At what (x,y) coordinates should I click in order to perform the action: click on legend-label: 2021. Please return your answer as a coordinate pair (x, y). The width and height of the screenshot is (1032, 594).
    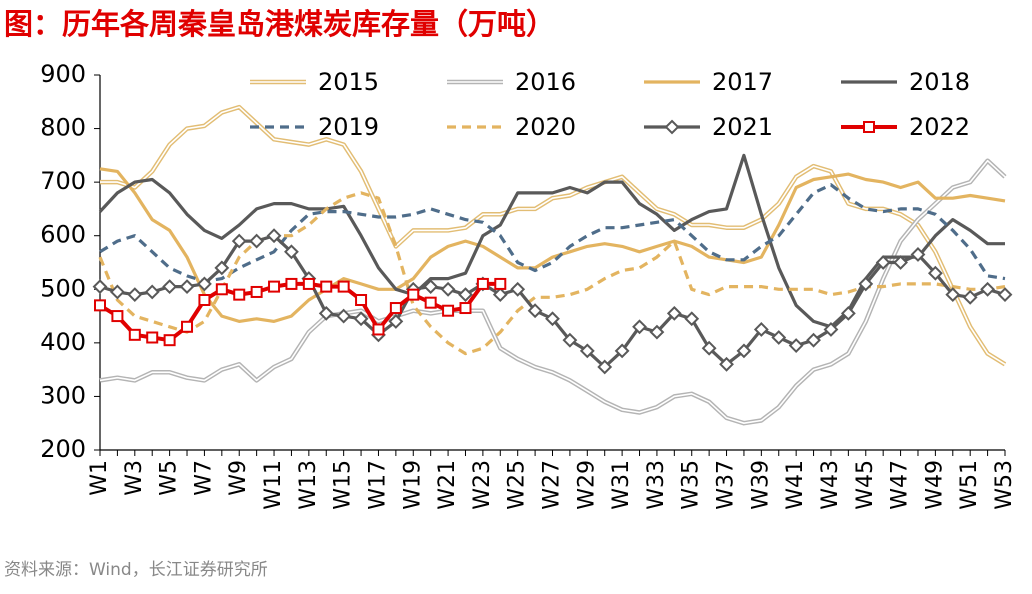
    Looking at the image, I should click on (742, 127).